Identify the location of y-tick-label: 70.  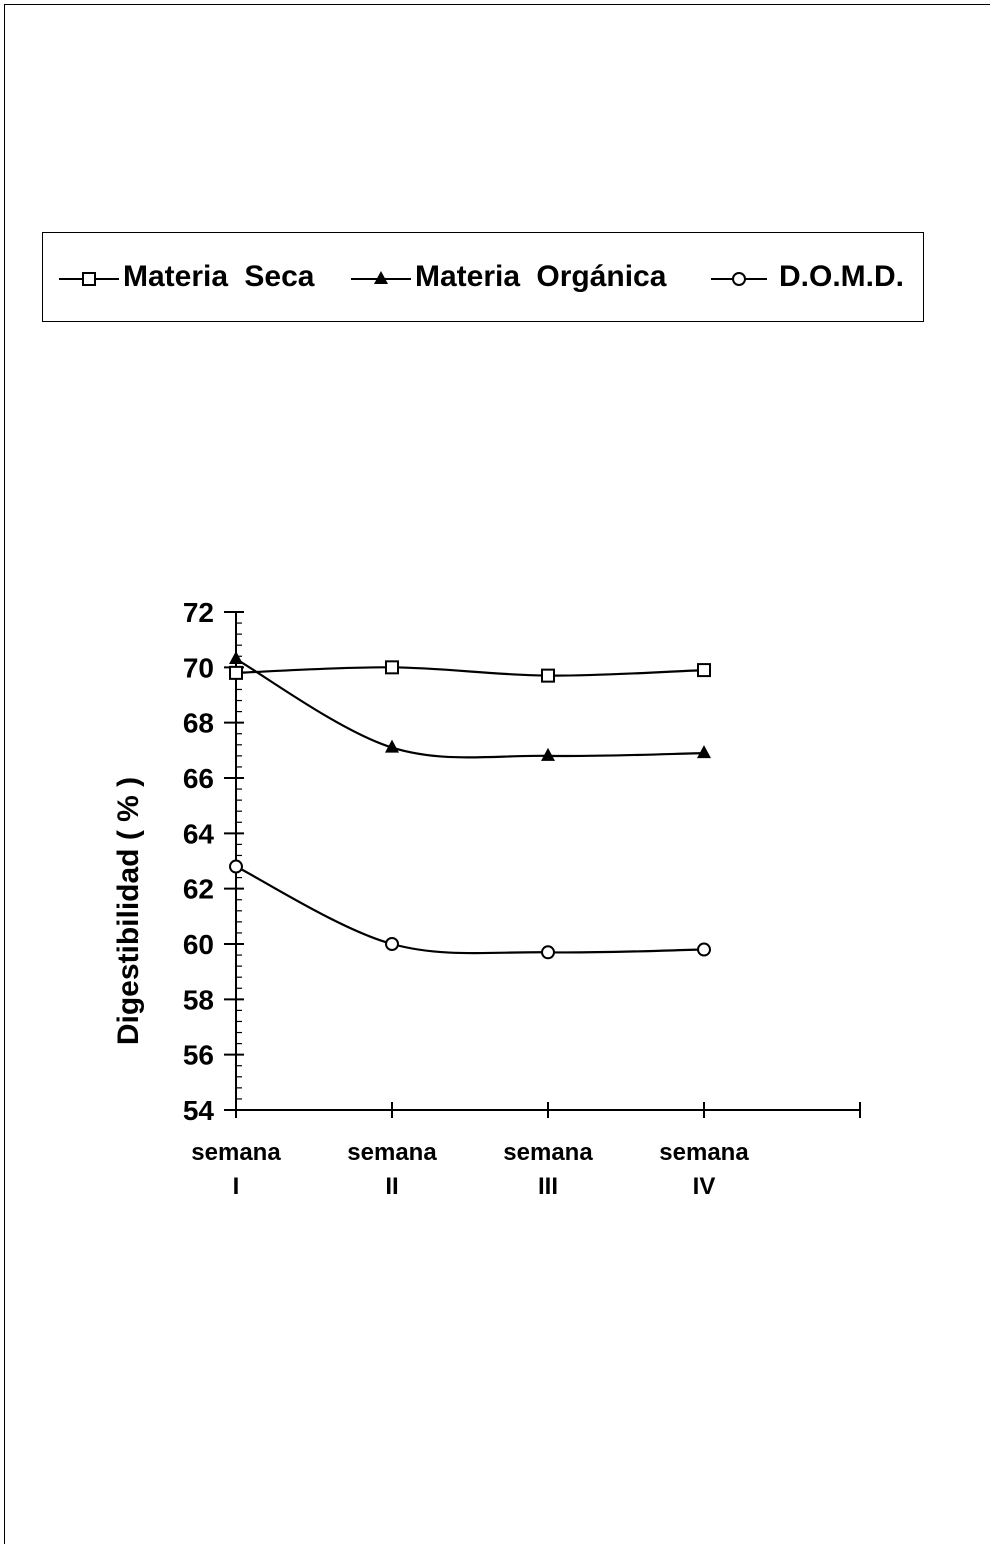
(198, 667).